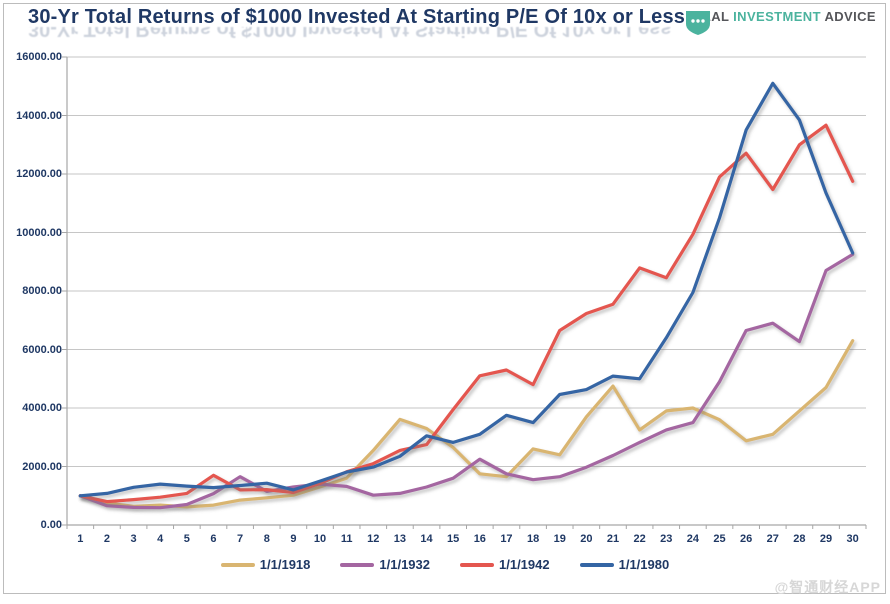 The height and width of the screenshot is (604, 890). What do you see at coordinates (827, 587) in the screenshot?
I see `watermark: @智通财经APP` at bounding box center [827, 587].